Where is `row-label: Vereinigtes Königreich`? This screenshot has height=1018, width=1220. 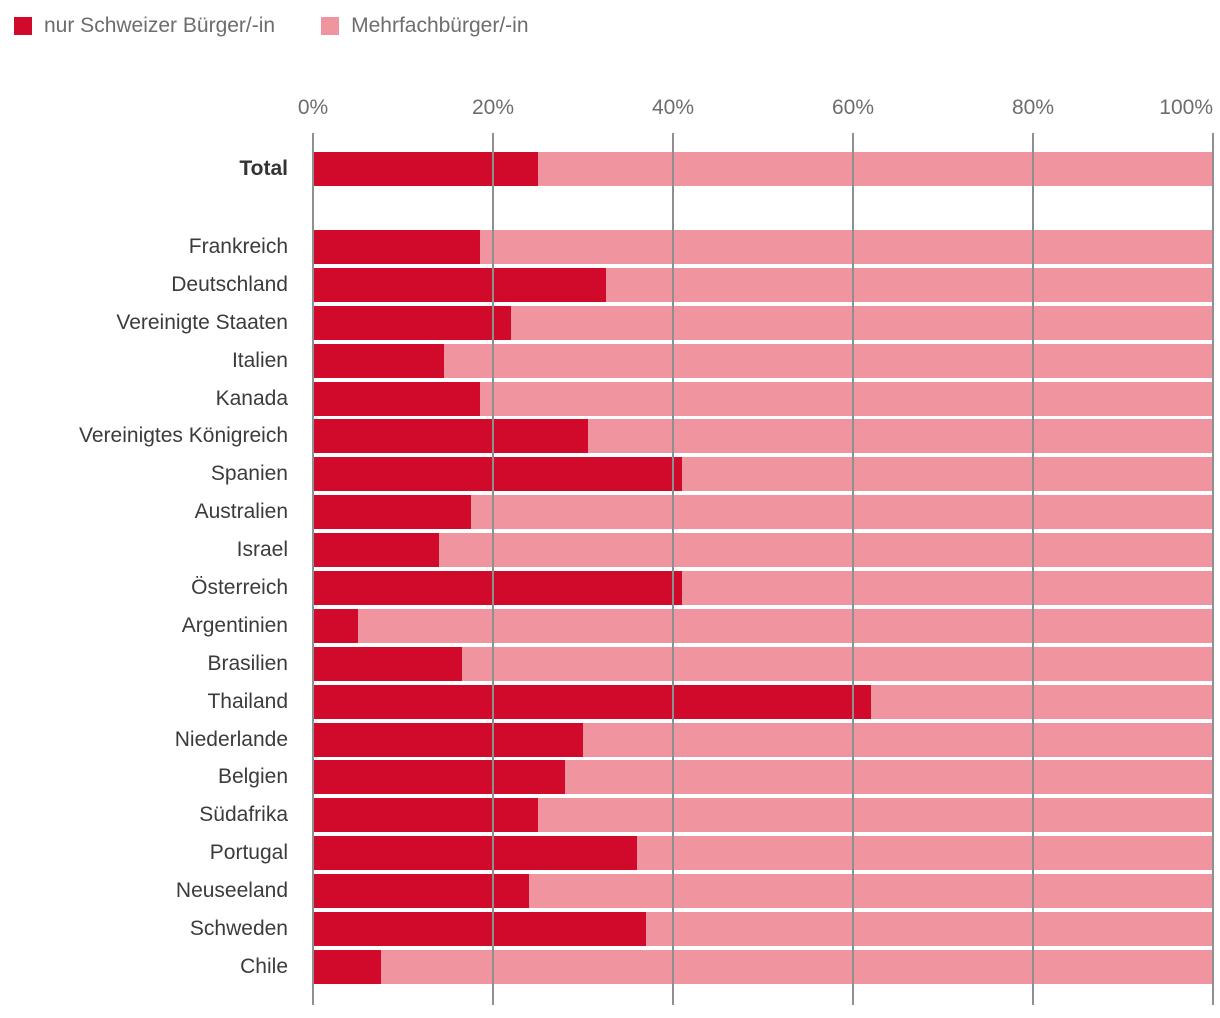
row-label: Vereinigtes Königreich is located at coordinates (183, 436).